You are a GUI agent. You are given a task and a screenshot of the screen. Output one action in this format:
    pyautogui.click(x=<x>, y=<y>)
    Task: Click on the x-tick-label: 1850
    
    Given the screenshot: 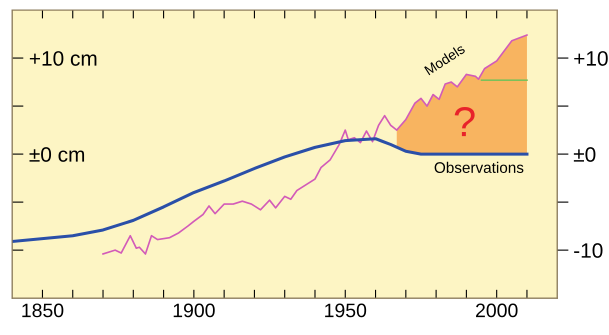 What is the action you would take?
    pyautogui.click(x=43, y=311)
    